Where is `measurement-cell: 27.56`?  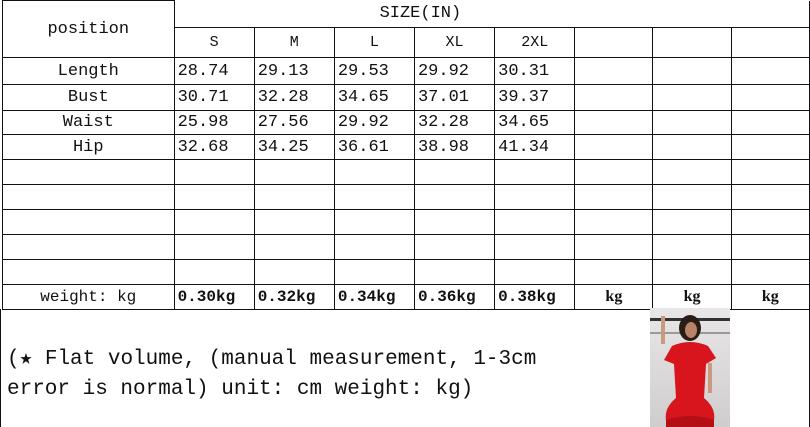
measurement-cell: 27.56 is located at coordinates (294, 122).